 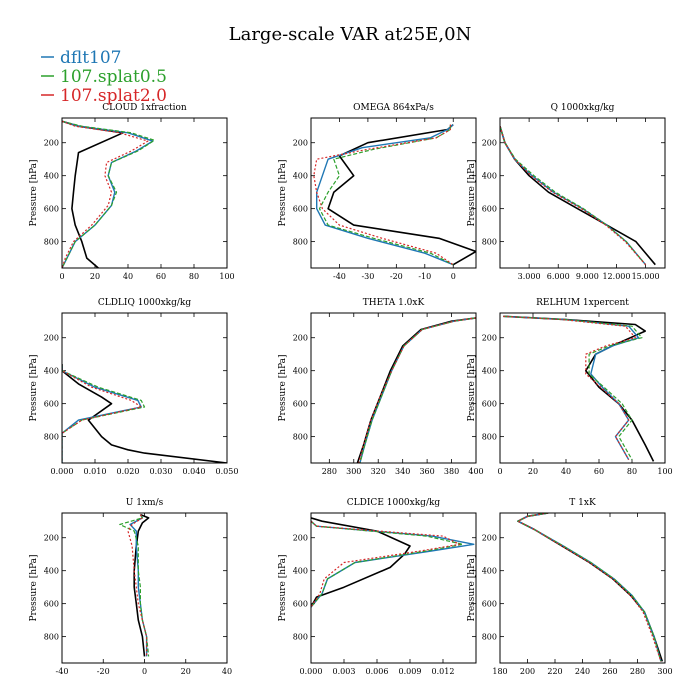 I want to click on panel-title-cldice: CLDICE 1000xkg/kg, so click(x=394, y=503).